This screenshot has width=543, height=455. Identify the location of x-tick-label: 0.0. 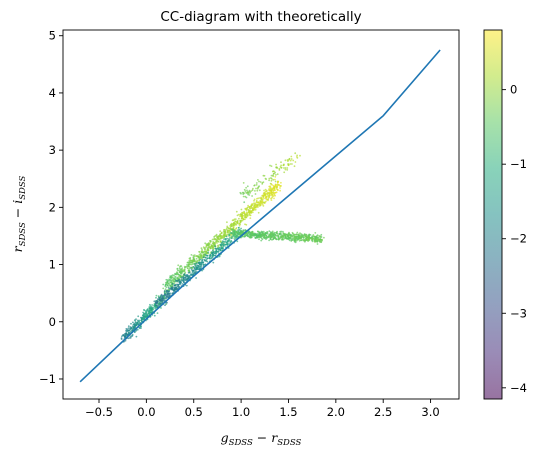
(146, 412).